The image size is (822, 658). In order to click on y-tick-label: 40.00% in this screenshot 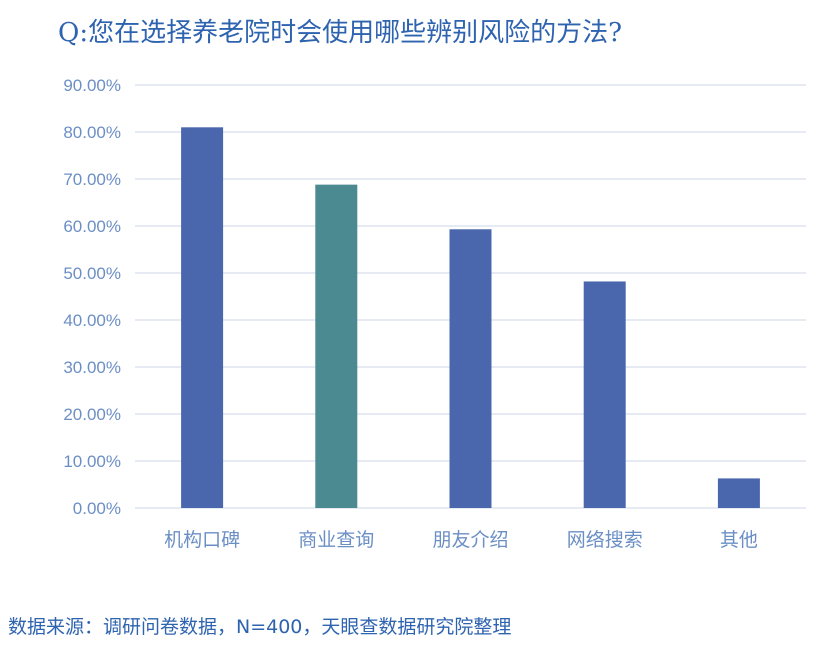, I will do `click(92, 320)`.